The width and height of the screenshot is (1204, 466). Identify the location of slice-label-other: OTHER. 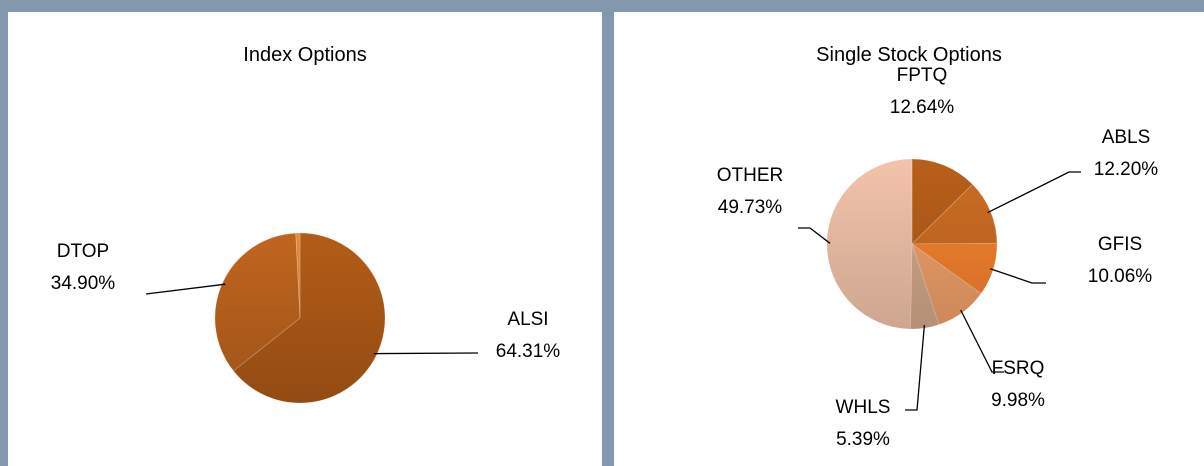
(750, 175).